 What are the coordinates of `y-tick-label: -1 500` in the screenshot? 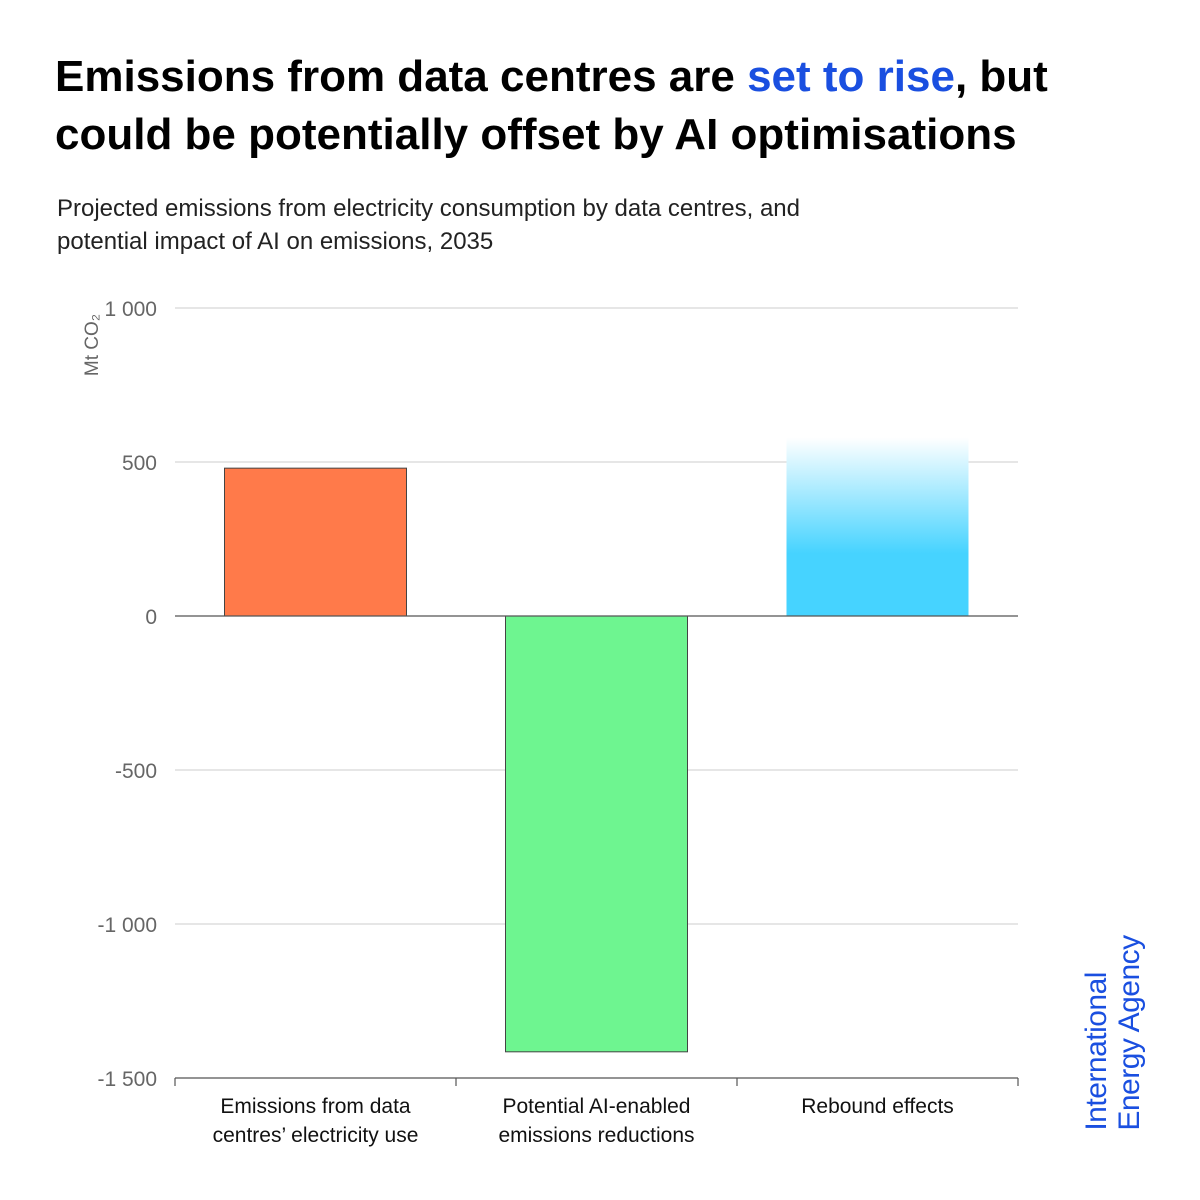 It's located at (127, 1079).